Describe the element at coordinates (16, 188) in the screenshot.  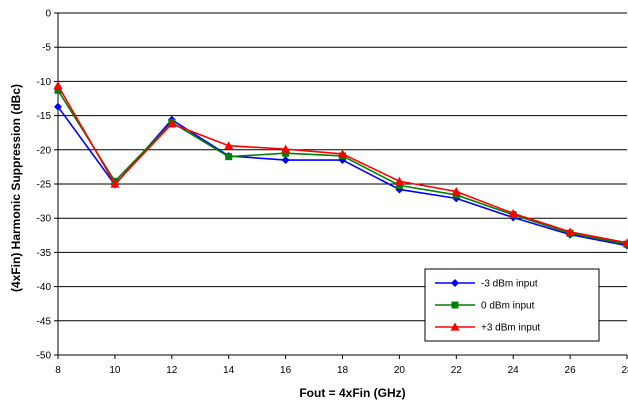
I see `y-axis-title: (4xFin) Harmonic Suppression (dBc)` at that location.